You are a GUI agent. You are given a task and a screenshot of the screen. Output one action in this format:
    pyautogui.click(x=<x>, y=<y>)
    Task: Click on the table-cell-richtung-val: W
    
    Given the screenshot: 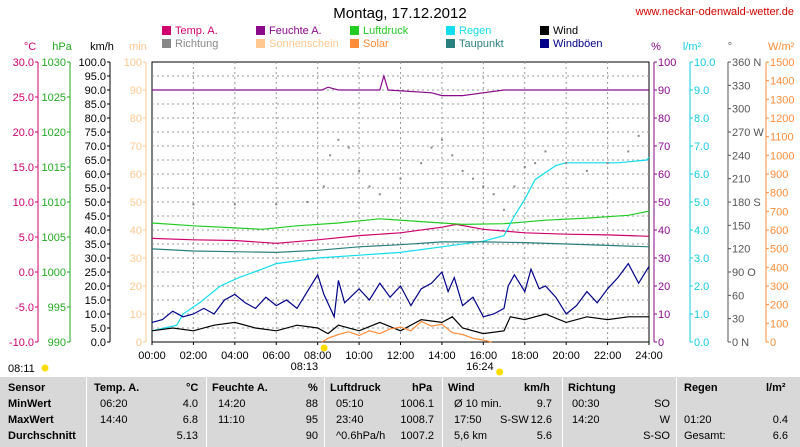 What is the action you would take?
    pyautogui.click(x=664, y=420)
    